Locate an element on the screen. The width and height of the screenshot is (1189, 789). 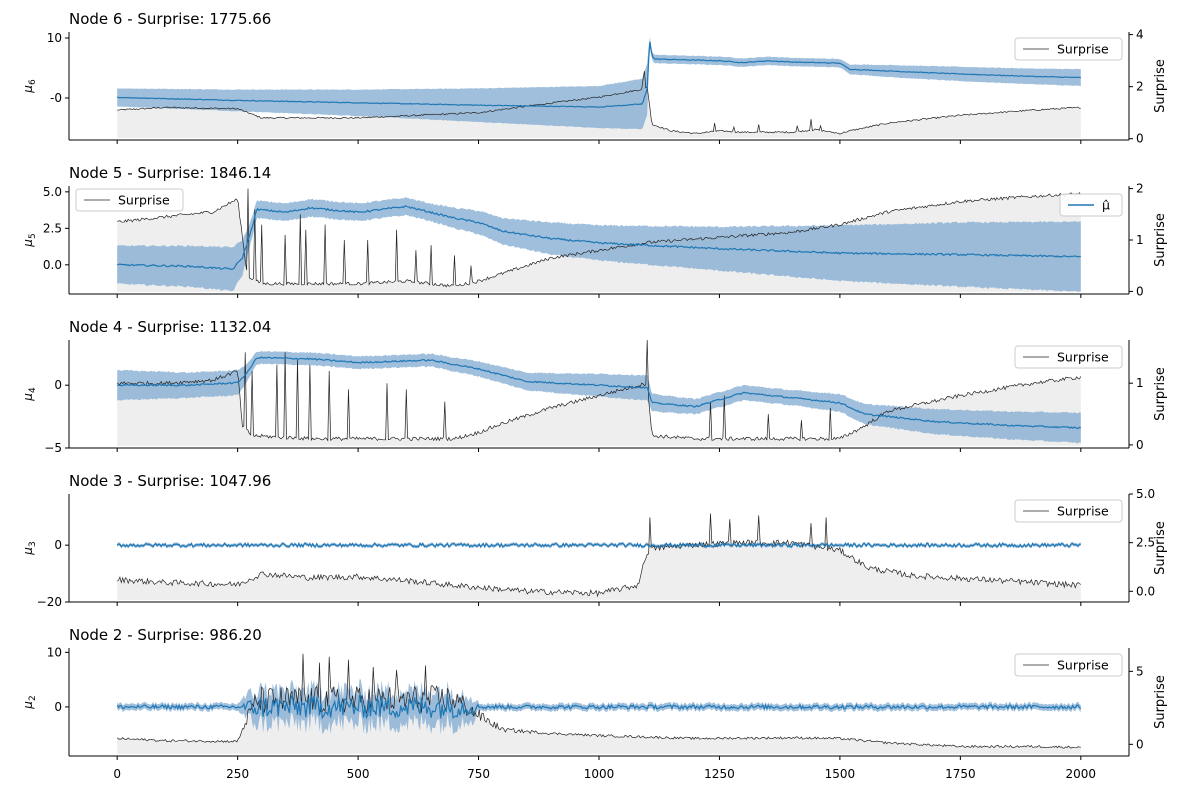
x-tick-label: 2000 is located at coordinates (1081, 774).